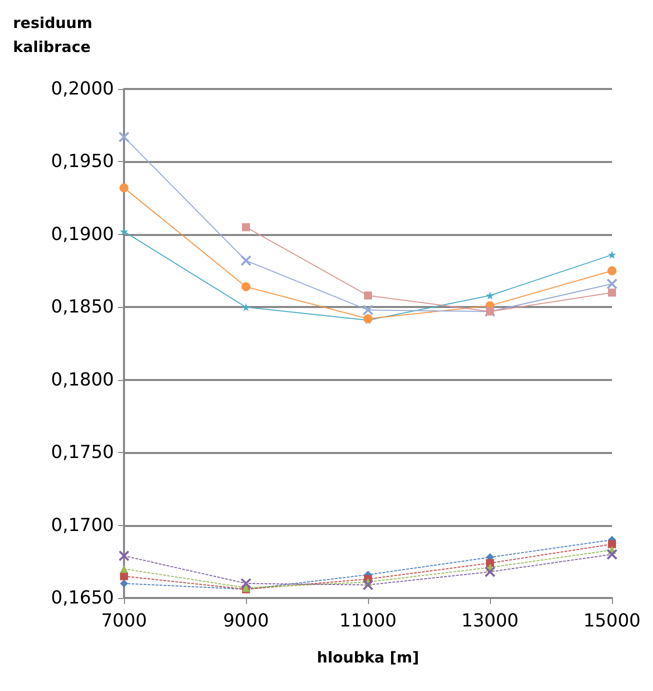 The width and height of the screenshot is (653, 691). I want to click on y-tick-label: 0,1900, so click(82, 234).